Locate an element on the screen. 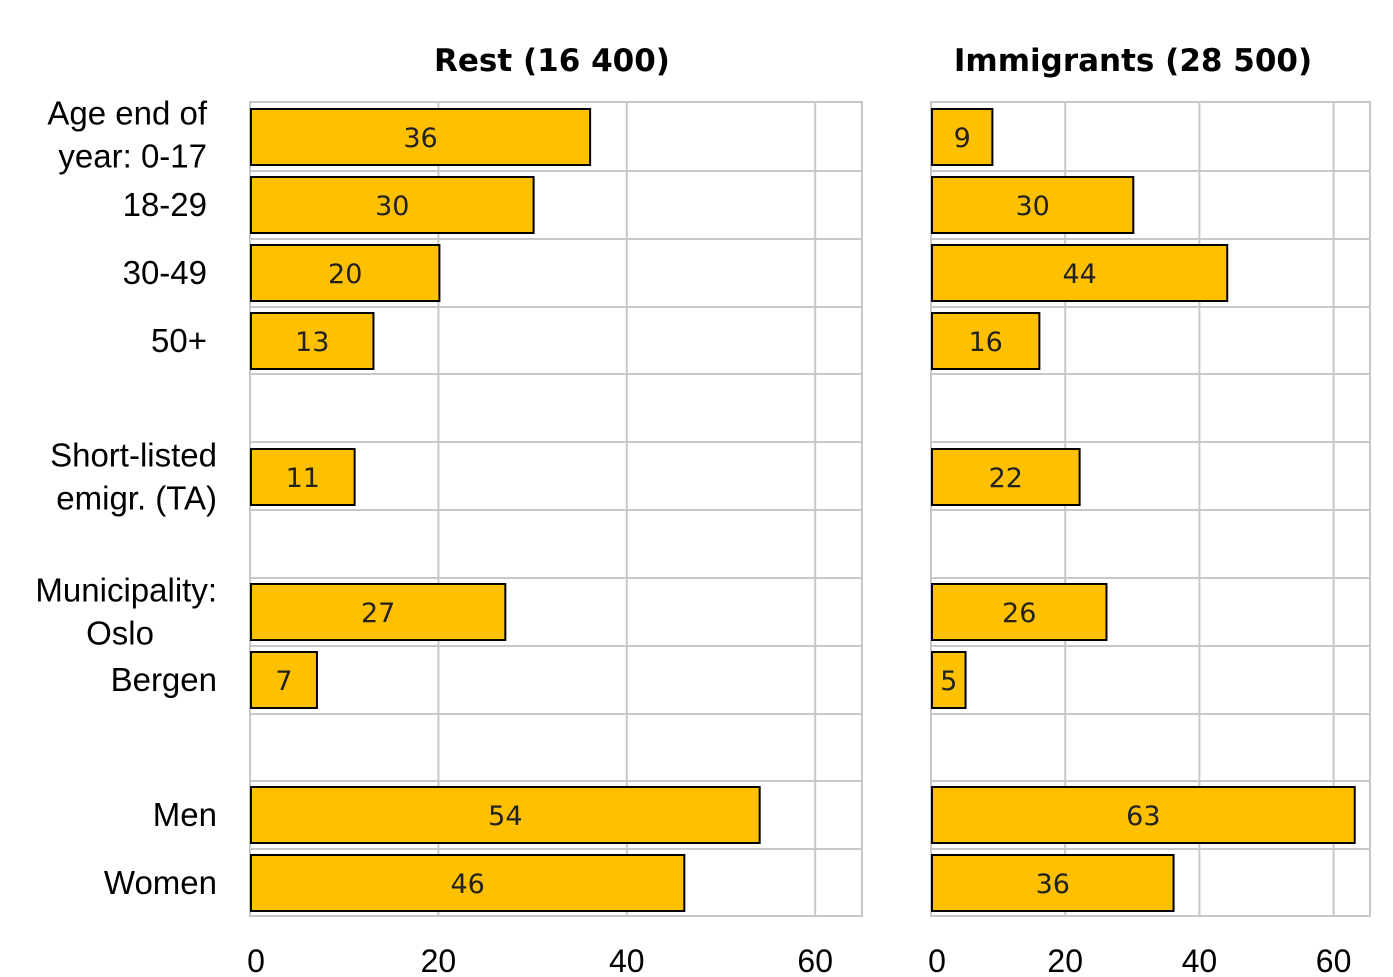 This screenshot has width=1393, height=977. bar-value-label: 16 is located at coordinates (986, 342).